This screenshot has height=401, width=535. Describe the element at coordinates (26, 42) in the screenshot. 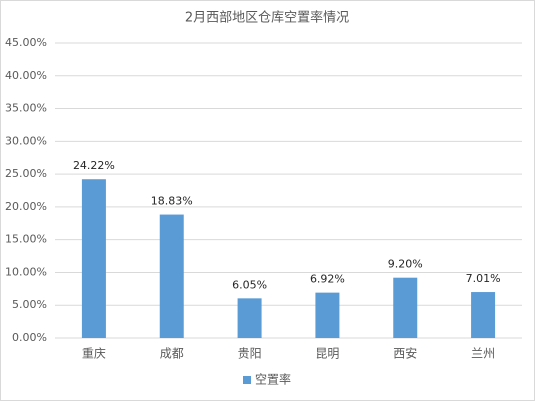

I see `y-tick-label: 45.00%` at that location.